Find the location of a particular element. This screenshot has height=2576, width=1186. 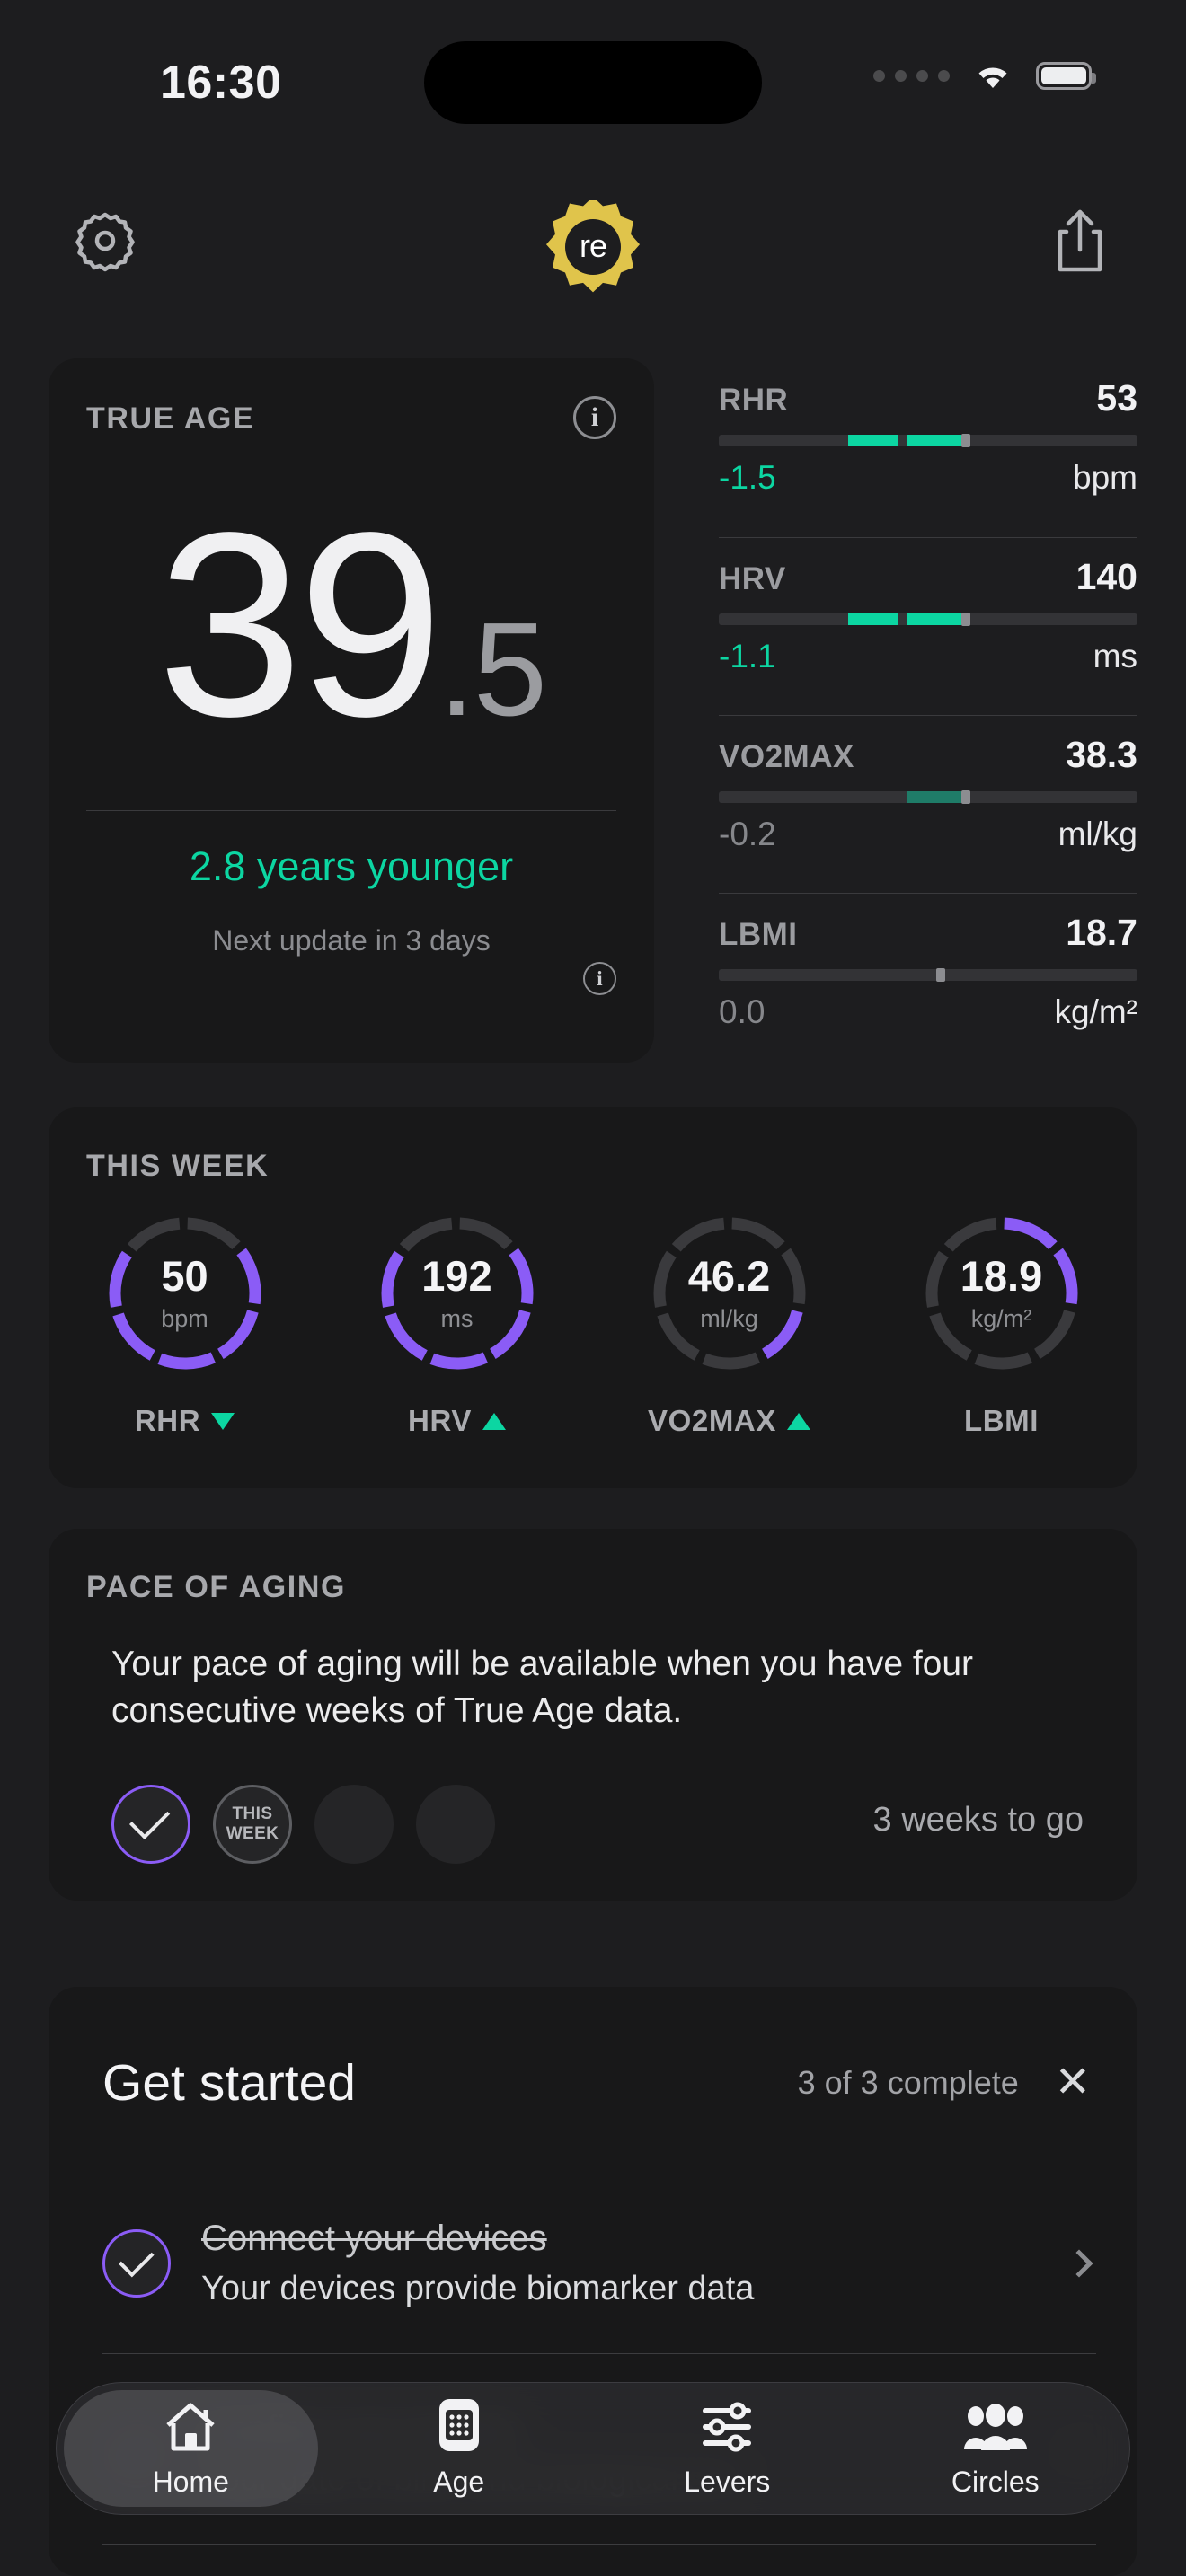

status-bar-indicators is located at coordinates (984, 75).